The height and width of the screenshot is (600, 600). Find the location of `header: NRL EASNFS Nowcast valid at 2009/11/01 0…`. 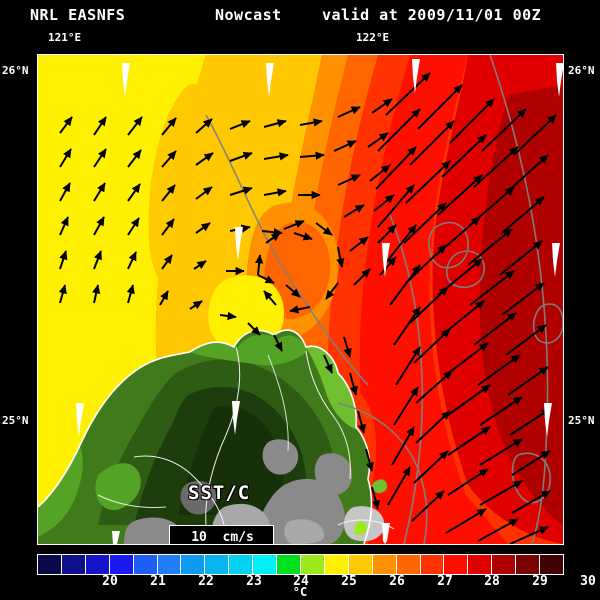

header: NRL EASNFS Nowcast valid at 2009/11/01 0… is located at coordinates (300, 16).